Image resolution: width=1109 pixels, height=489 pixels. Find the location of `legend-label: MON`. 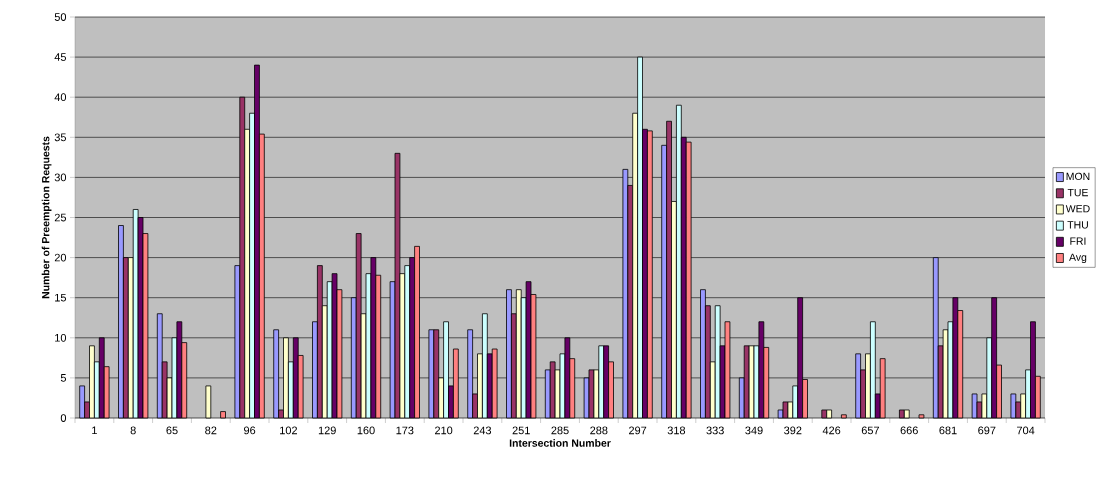

legend-label: MON is located at coordinates (1078, 176).